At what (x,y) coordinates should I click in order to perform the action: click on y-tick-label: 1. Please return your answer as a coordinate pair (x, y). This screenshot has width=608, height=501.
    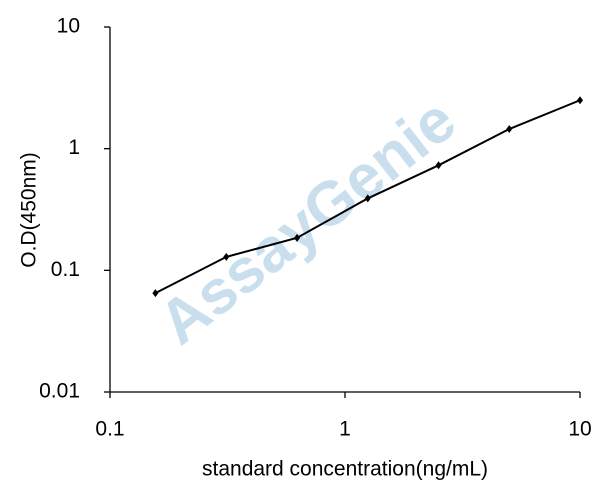
    Looking at the image, I should click on (74, 147).